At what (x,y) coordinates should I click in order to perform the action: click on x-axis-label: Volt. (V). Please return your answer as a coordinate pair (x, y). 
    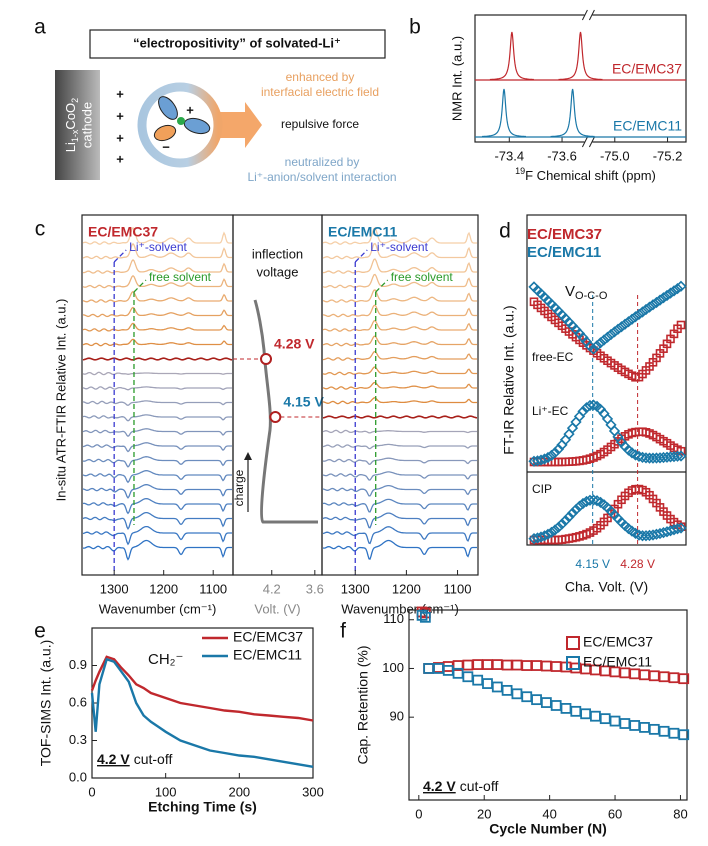
    Looking at the image, I should click on (277, 608).